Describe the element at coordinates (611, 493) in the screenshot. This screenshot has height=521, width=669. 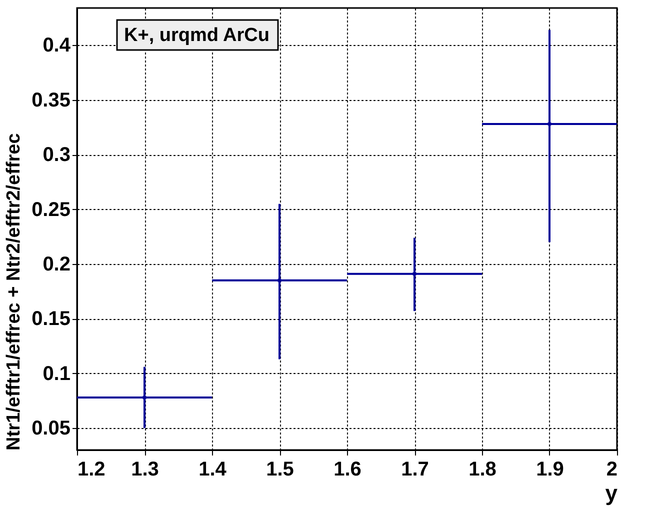
I see `x-axis-title: y` at that location.